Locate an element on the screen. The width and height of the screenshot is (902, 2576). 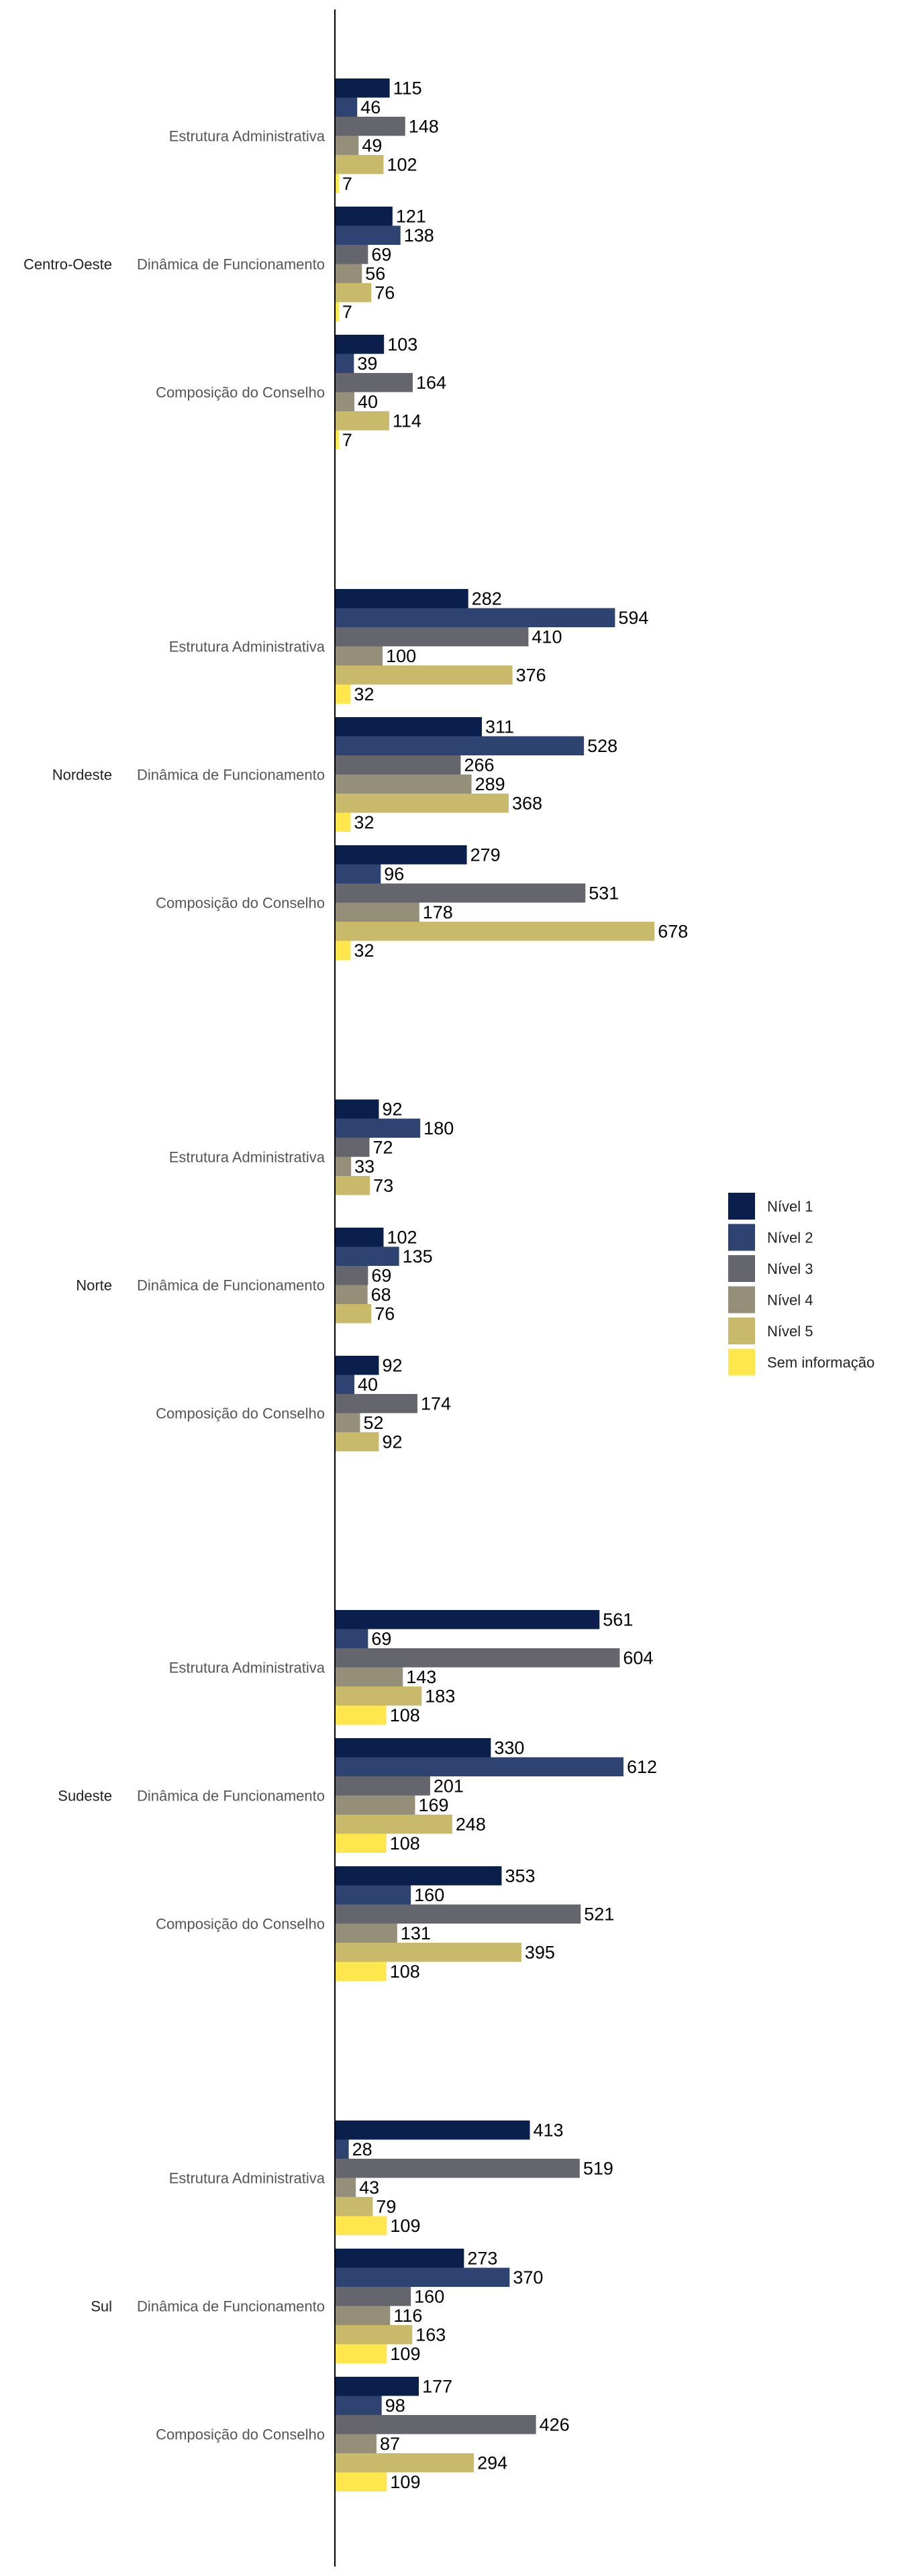
value-label-sul-estrutura-administrativa-nivel-4: 43 is located at coordinates (369, 2188).